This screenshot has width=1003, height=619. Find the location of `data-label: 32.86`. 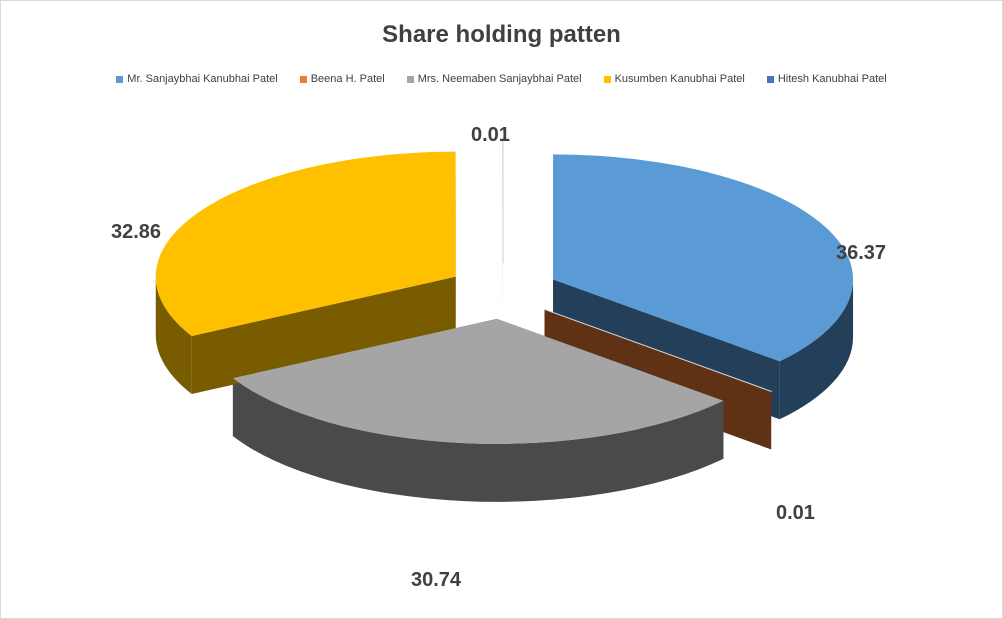

data-label: 32.86 is located at coordinates (136, 232).